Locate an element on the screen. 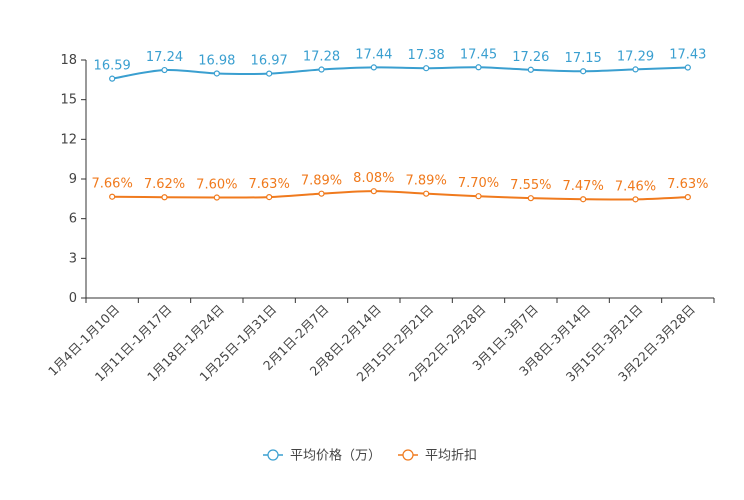  data-label: 7.46% is located at coordinates (635, 186).